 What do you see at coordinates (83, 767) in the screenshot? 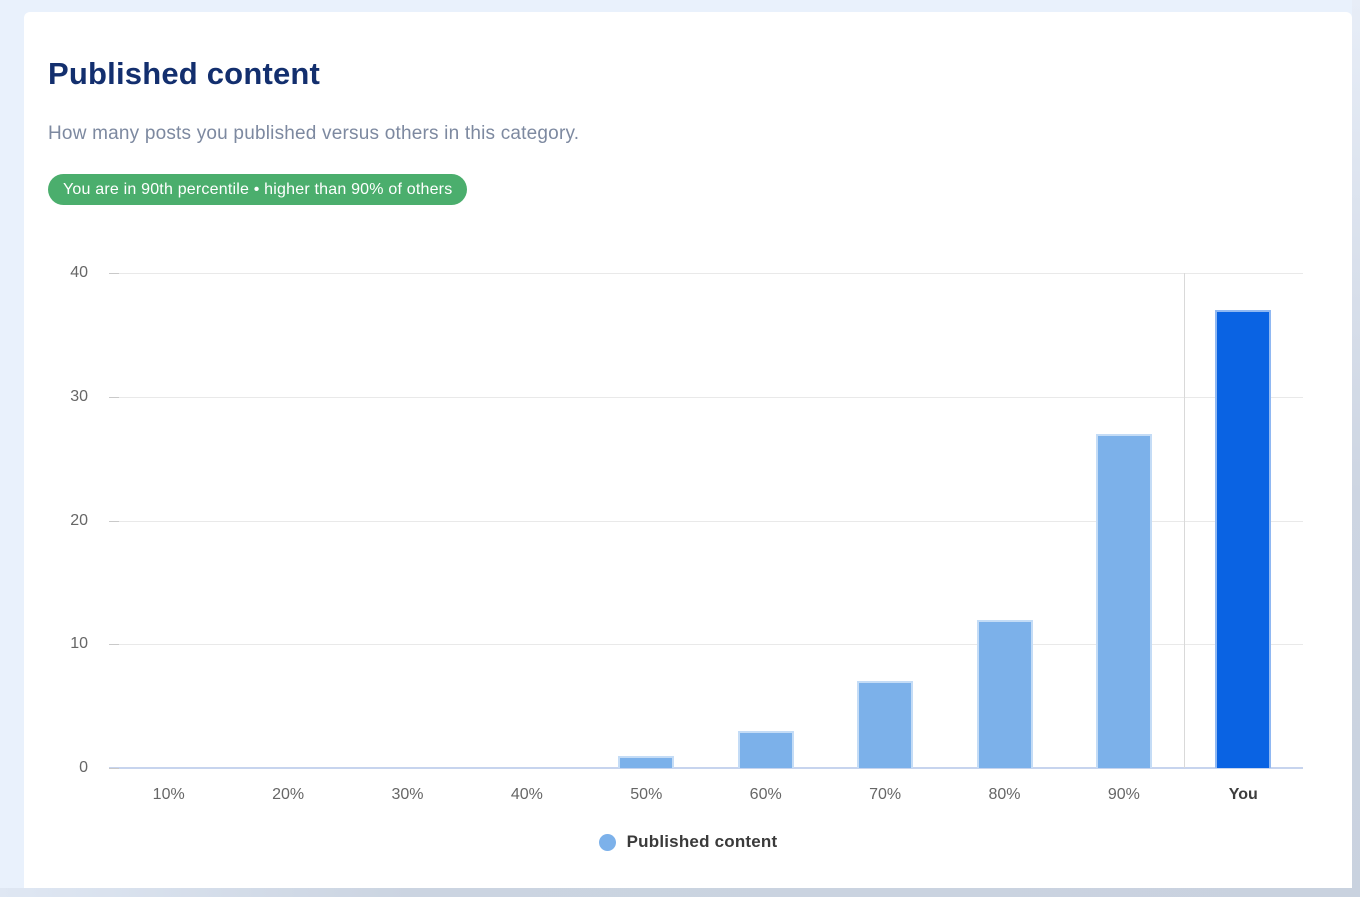
I see `y-axis-label-0: 0` at bounding box center [83, 767].